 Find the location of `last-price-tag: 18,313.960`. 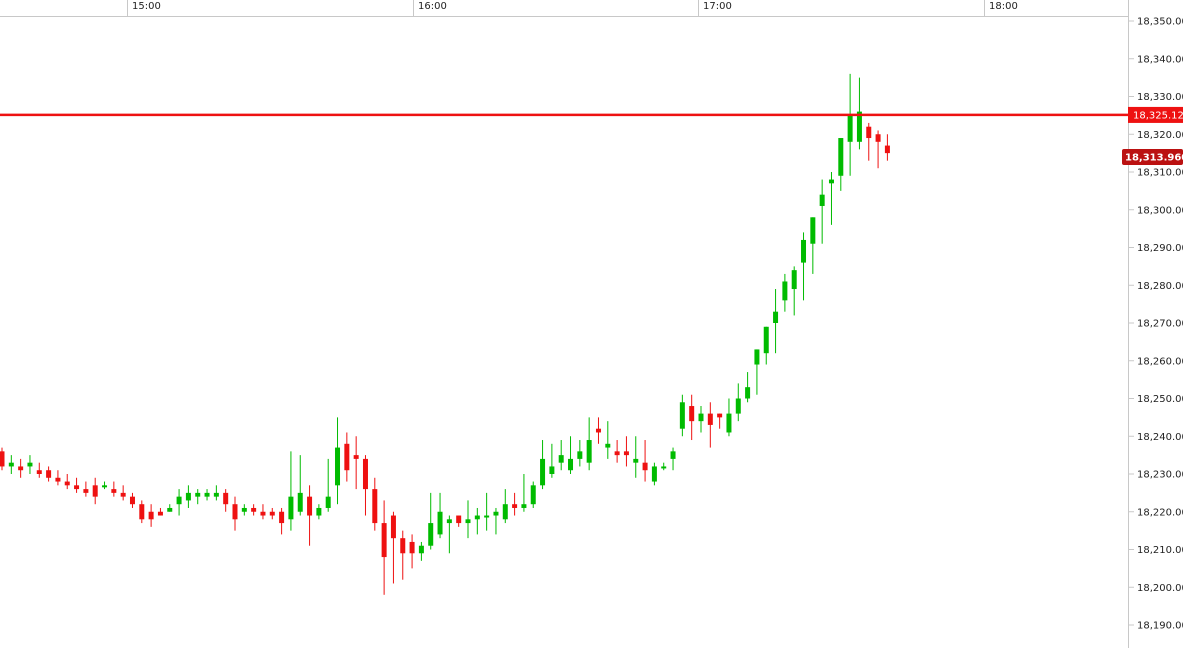

last-price-tag: 18,313.960 is located at coordinates (1152, 157).